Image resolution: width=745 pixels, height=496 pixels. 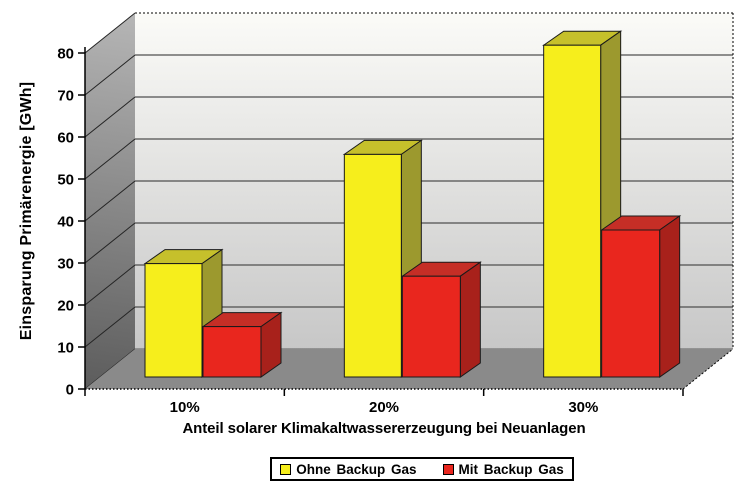 I want to click on y-tick-label: 70, so click(x=65, y=96).